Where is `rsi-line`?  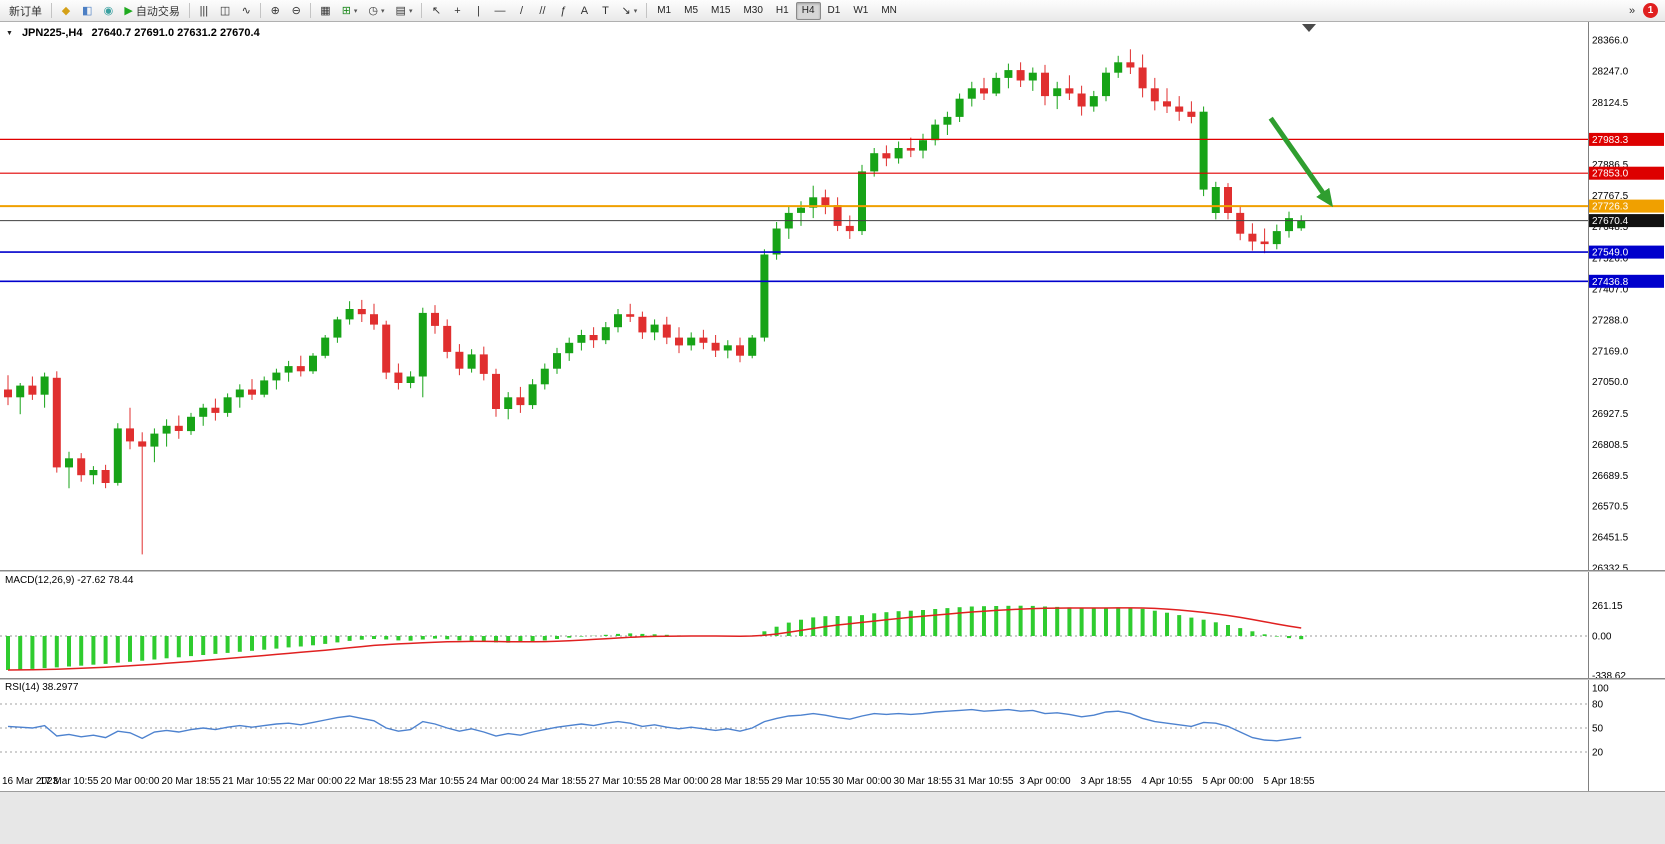
rsi-line is located at coordinates (654, 725).